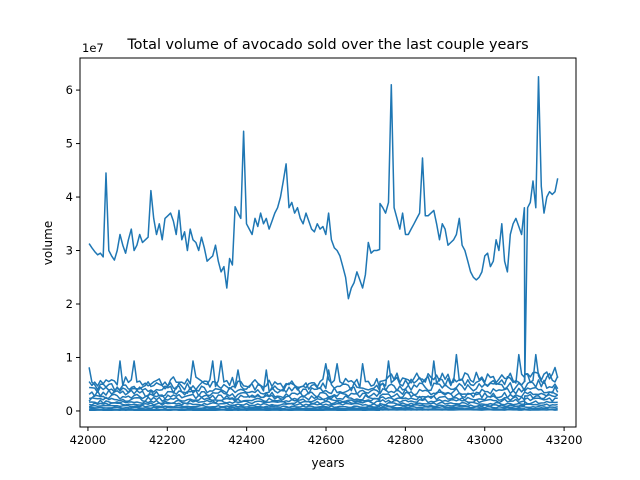 This screenshot has height=480, width=640. What do you see at coordinates (69, 144) in the screenshot?
I see `y-tick-label: 5` at bounding box center [69, 144].